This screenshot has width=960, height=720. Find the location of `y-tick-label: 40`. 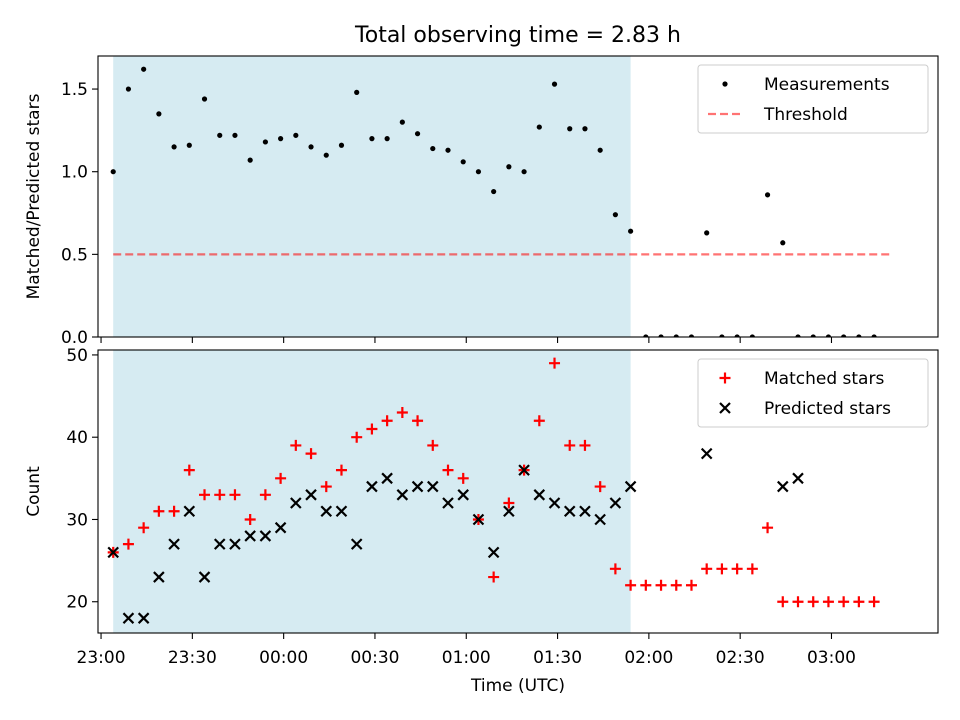

y-tick-label: 40 is located at coordinates (77, 438).